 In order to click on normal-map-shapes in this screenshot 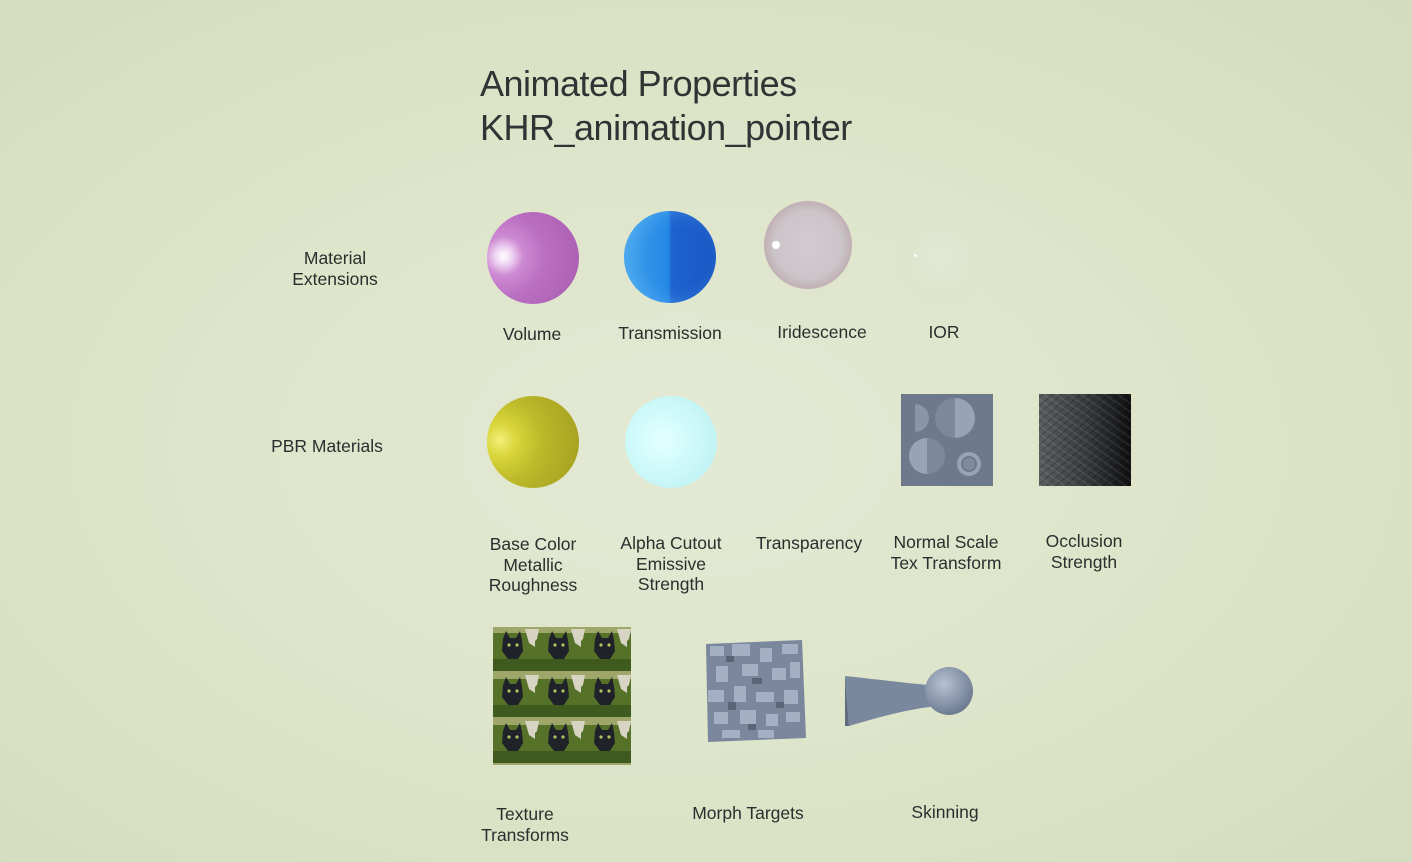, I will do `click(945, 437)`.